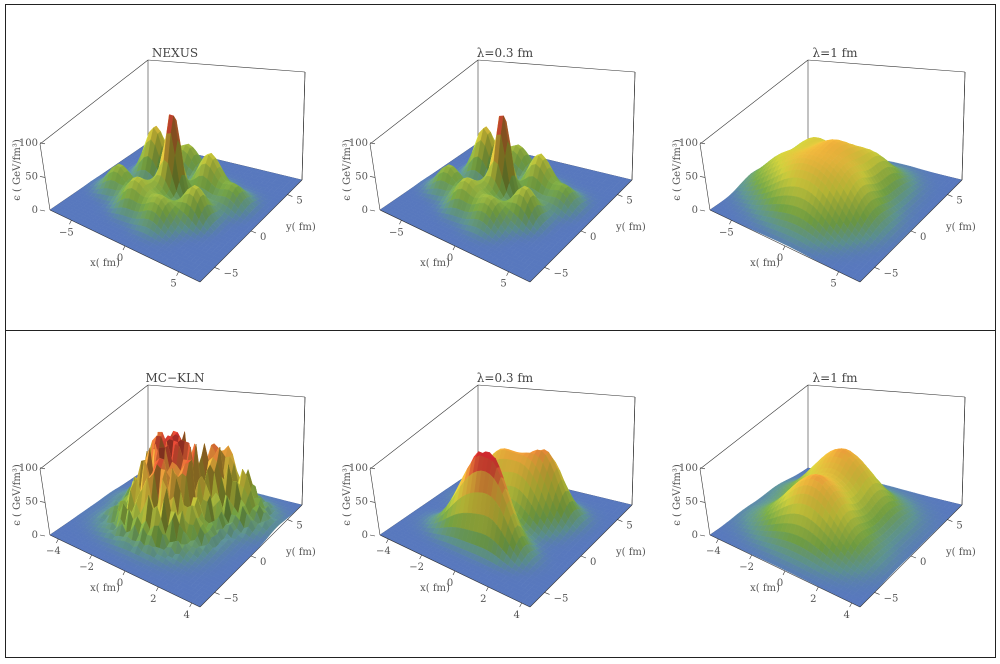 The height and width of the screenshot is (664, 1000). What do you see at coordinates (175, 53) in the screenshot?
I see `panel-title: NEXUS` at bounding box center [175, 53].